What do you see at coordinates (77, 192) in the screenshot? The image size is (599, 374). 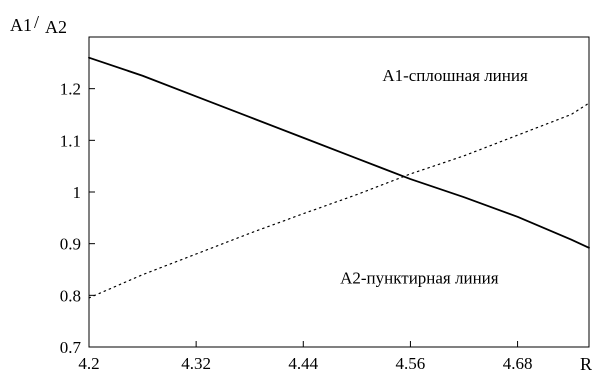 I see `y-tick-label: 1` at bounding box center [77, 192].